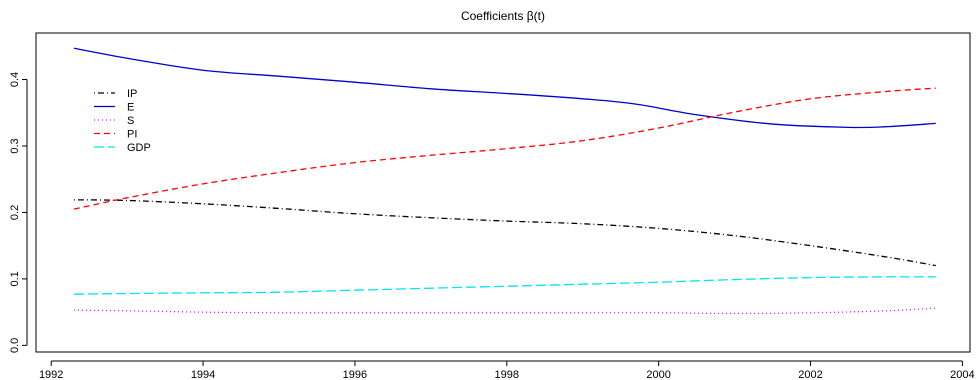 The image size is (980, 380). I want to click on x-tick-label: 1996, so click(355, 374).